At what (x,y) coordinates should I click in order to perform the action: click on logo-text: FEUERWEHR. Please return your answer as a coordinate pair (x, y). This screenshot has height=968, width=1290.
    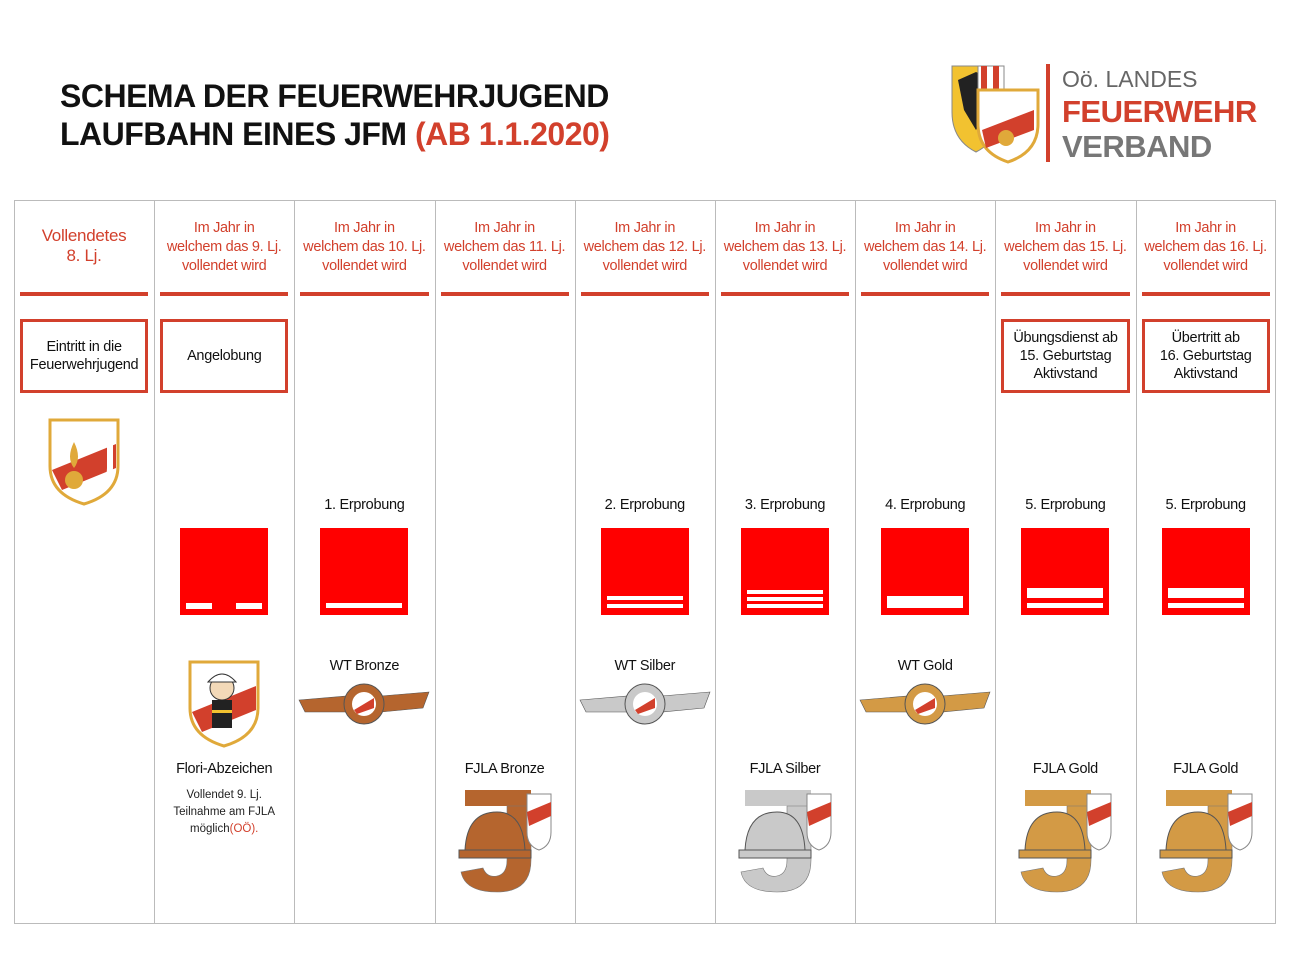
    Looking at the image, I should click on (1159, 111).